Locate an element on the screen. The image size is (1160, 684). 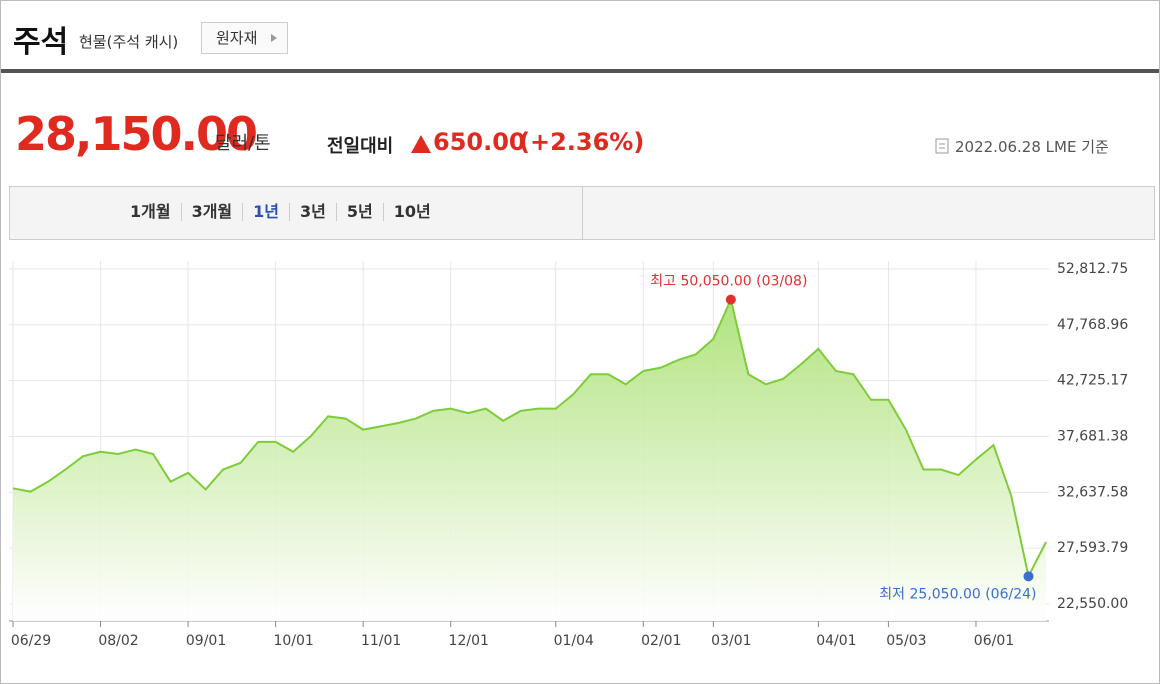
y-tick-label: 22,550.00 is located at coordinates (1092, 604).